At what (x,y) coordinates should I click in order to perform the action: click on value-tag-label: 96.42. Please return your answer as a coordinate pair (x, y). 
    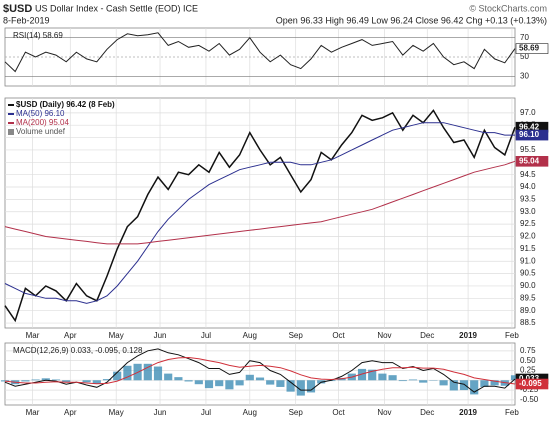
    Looking at the image, I should click on (529, 126).